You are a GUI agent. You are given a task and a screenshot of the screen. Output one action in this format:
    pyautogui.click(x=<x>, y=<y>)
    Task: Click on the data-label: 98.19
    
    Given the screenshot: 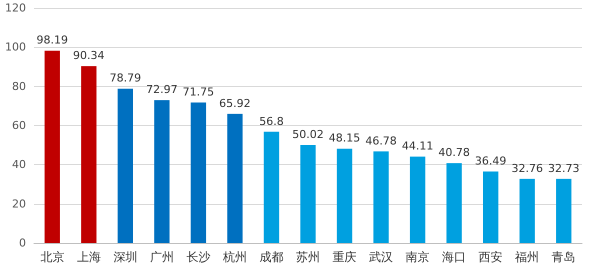 What is the action you would take?
    pyautogui.click(x=52, y=40)
    